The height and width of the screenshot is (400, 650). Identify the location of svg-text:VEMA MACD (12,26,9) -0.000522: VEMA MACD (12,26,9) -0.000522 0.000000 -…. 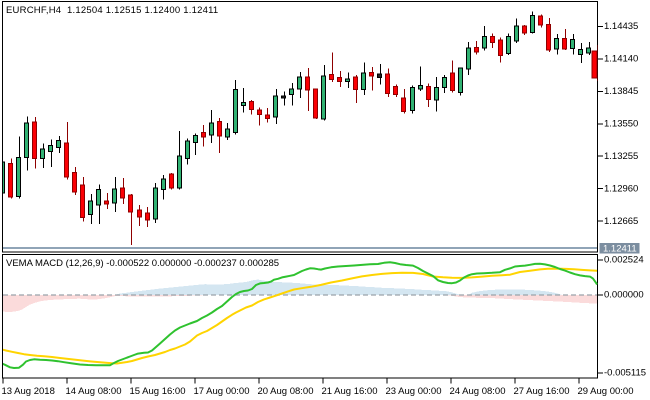
(142, 263).